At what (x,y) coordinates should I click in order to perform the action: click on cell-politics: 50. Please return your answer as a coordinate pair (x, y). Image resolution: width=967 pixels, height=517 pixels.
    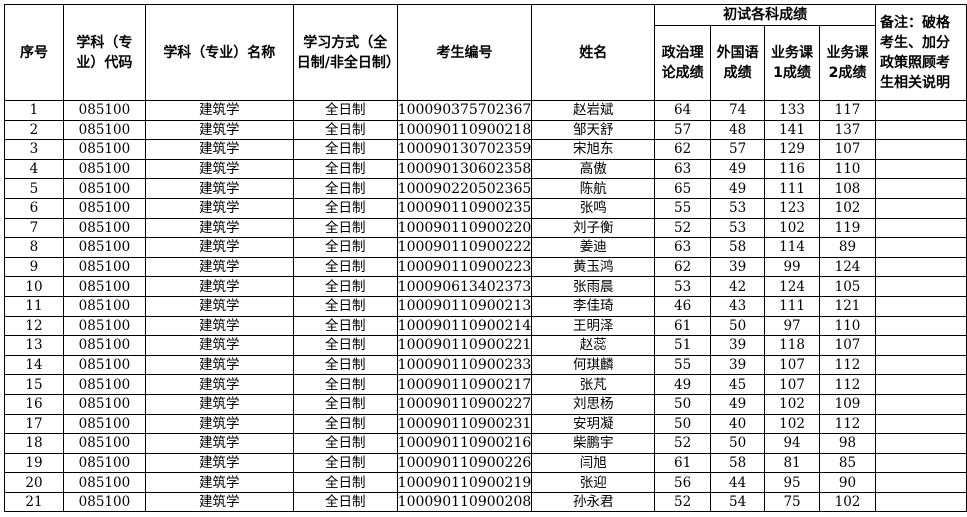
    Looking at the image, I should click on (683, 424).